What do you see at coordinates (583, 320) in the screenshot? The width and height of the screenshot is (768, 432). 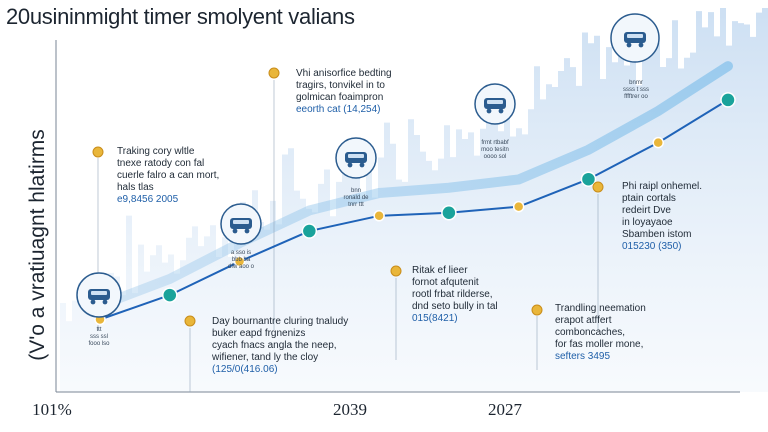 I see `annotation-line: erapot atffert` at bounding box center [583, 320].